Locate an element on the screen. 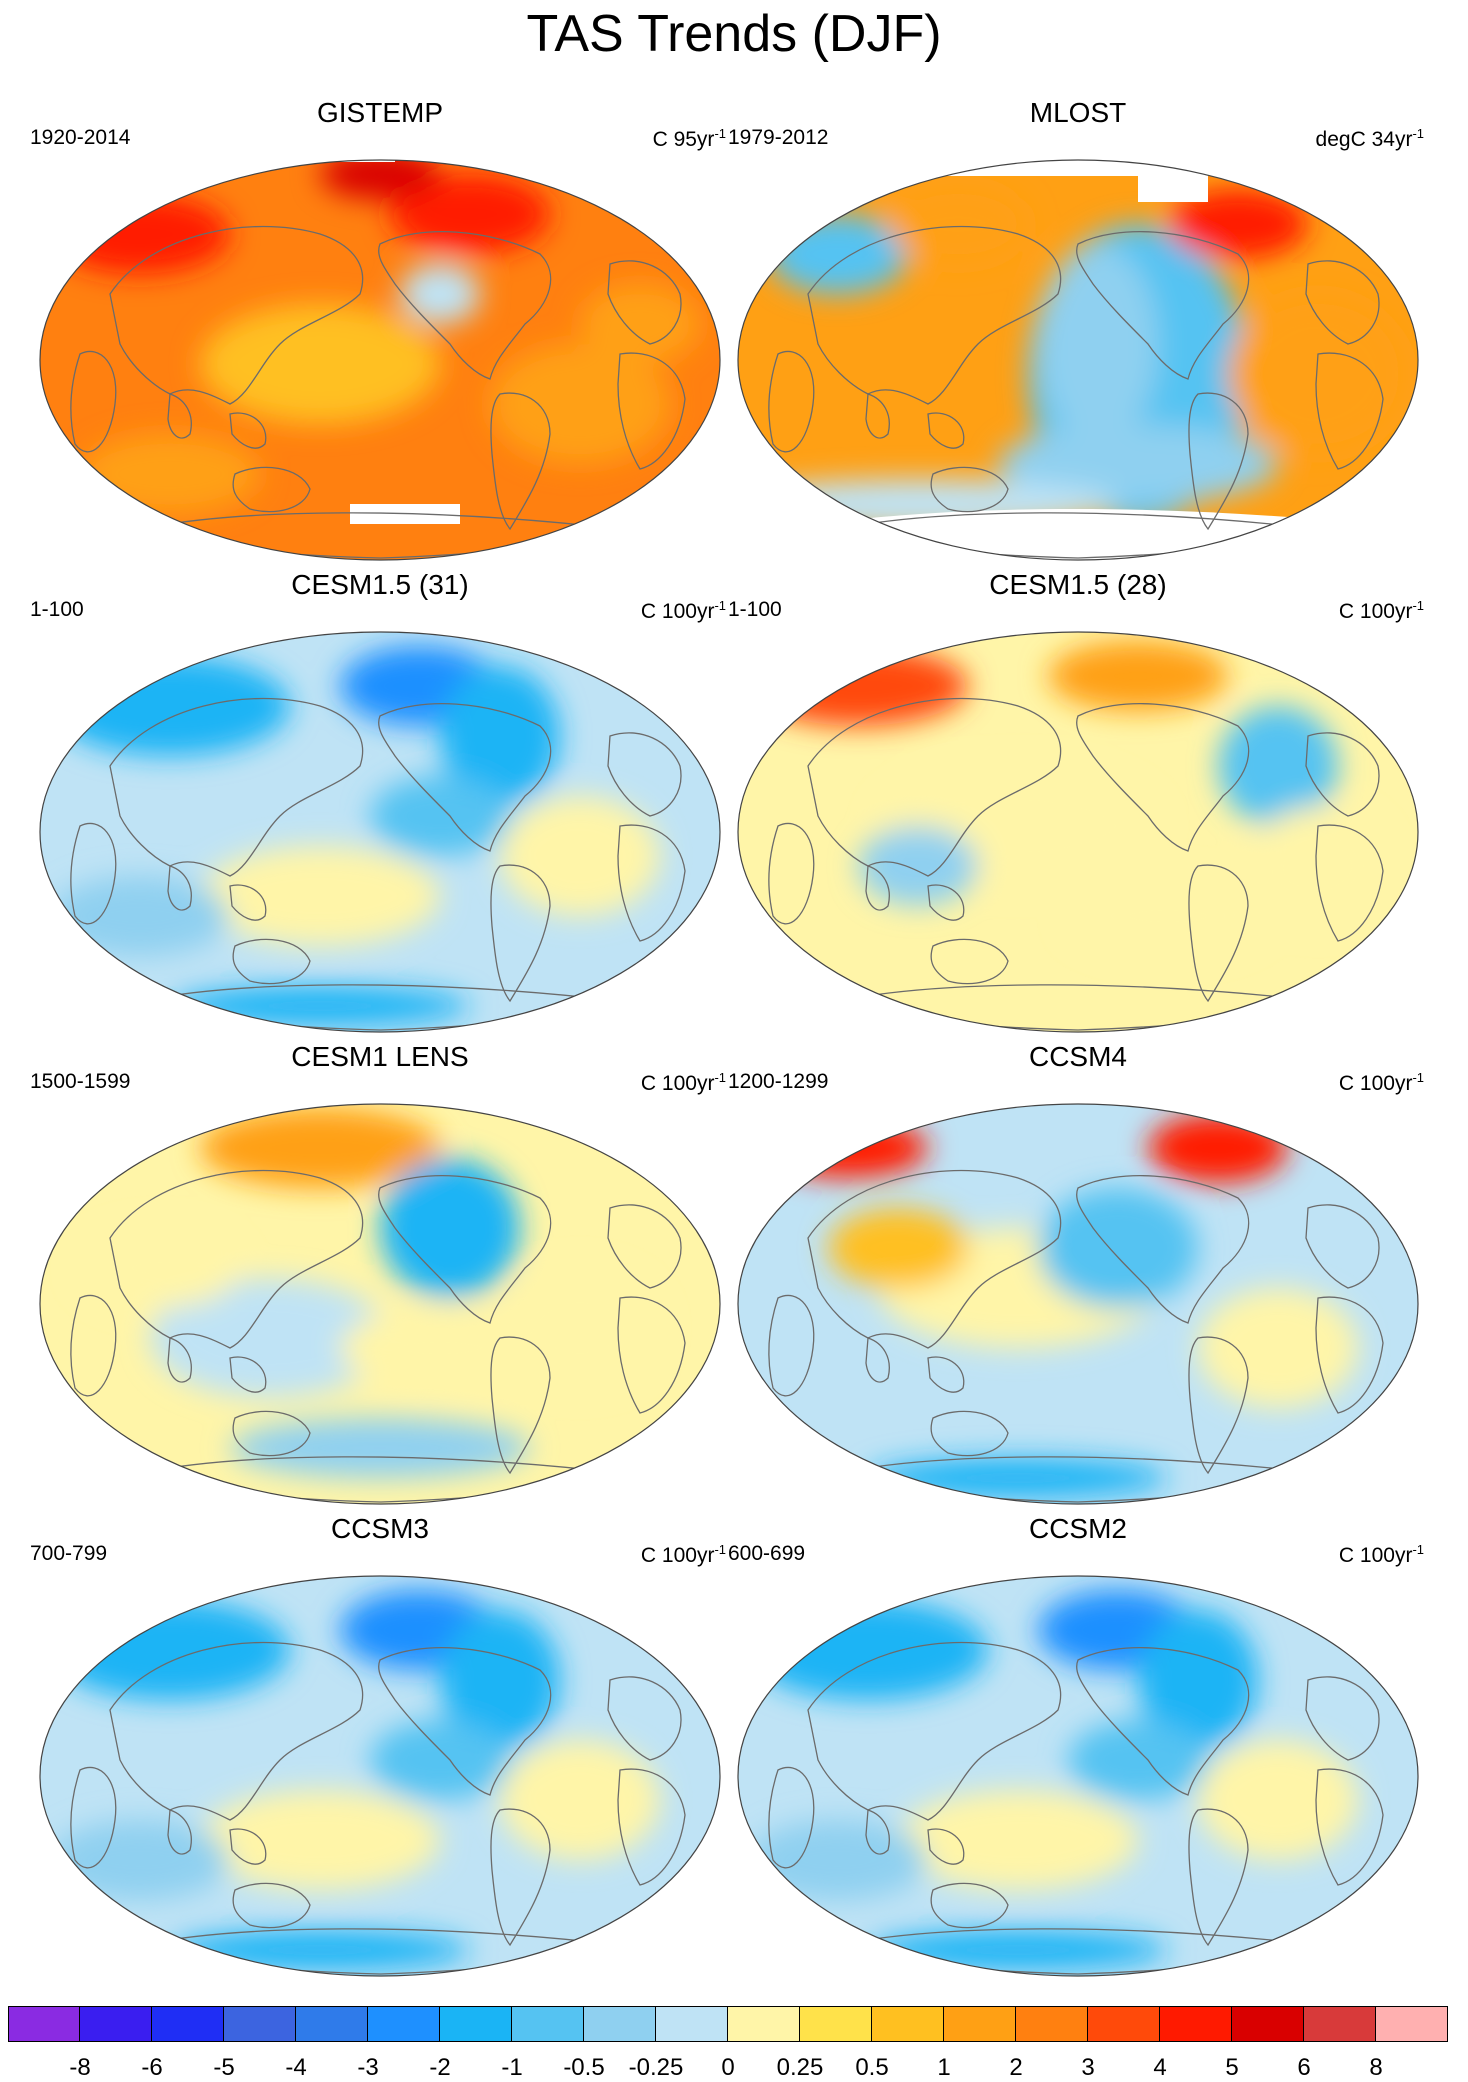  panel-units: C 95yr-1 is located at coordinates (689, 137).